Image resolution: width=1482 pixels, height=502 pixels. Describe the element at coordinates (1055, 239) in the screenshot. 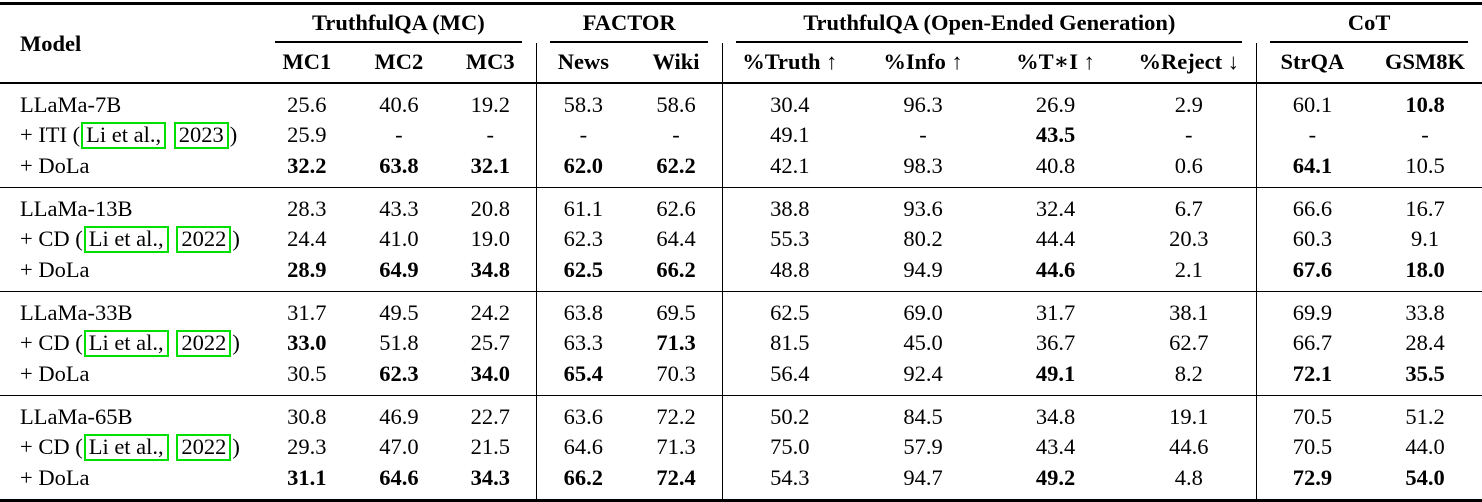

I see `value-cell: 44.4` at that location.